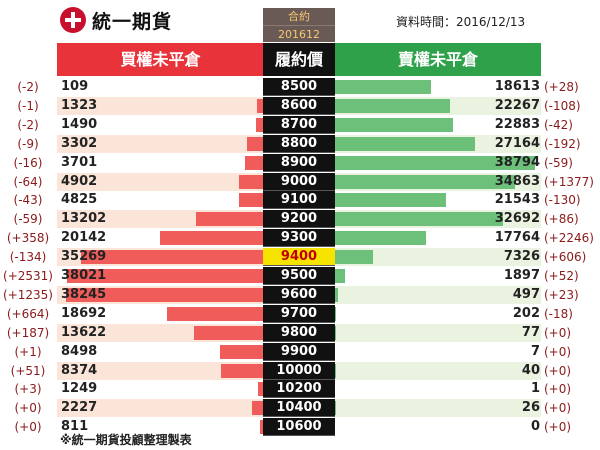 This screenshot has width=600, height=450. Describe the element at coordinates (299, 219) in the screenshot. I see `strike-price: 9200` at that location.